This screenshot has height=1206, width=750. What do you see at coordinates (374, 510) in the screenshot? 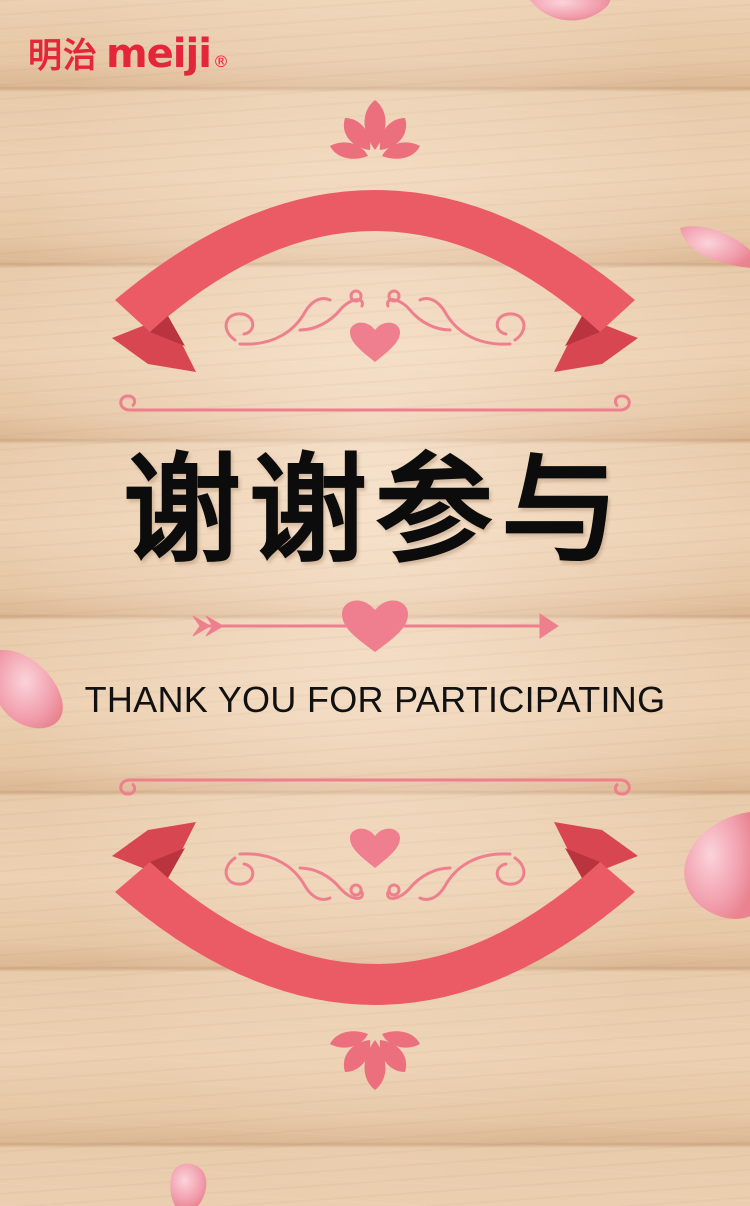
I see `thank-you-title-cn: 谢谢参与` at bounding box center [374, 510].